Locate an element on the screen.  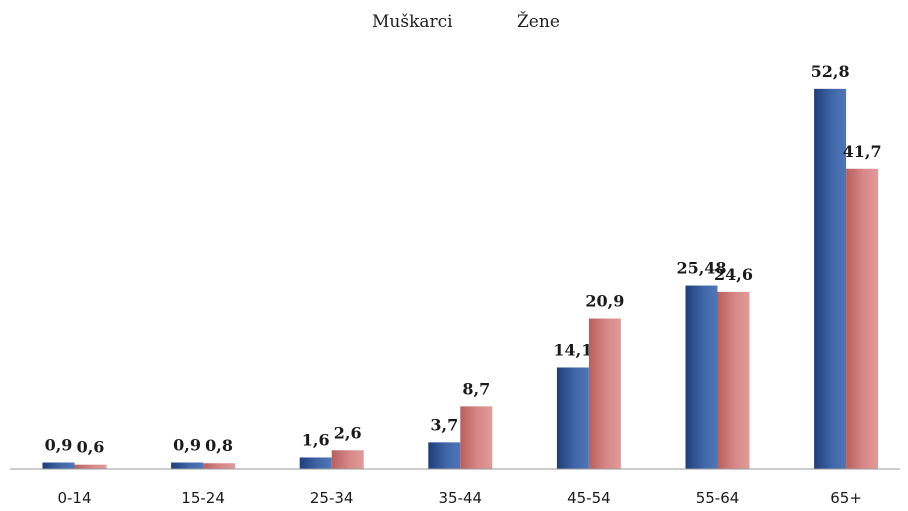
data-label-series-1-0-14: 0,9 is located at coordinates (59, 445).